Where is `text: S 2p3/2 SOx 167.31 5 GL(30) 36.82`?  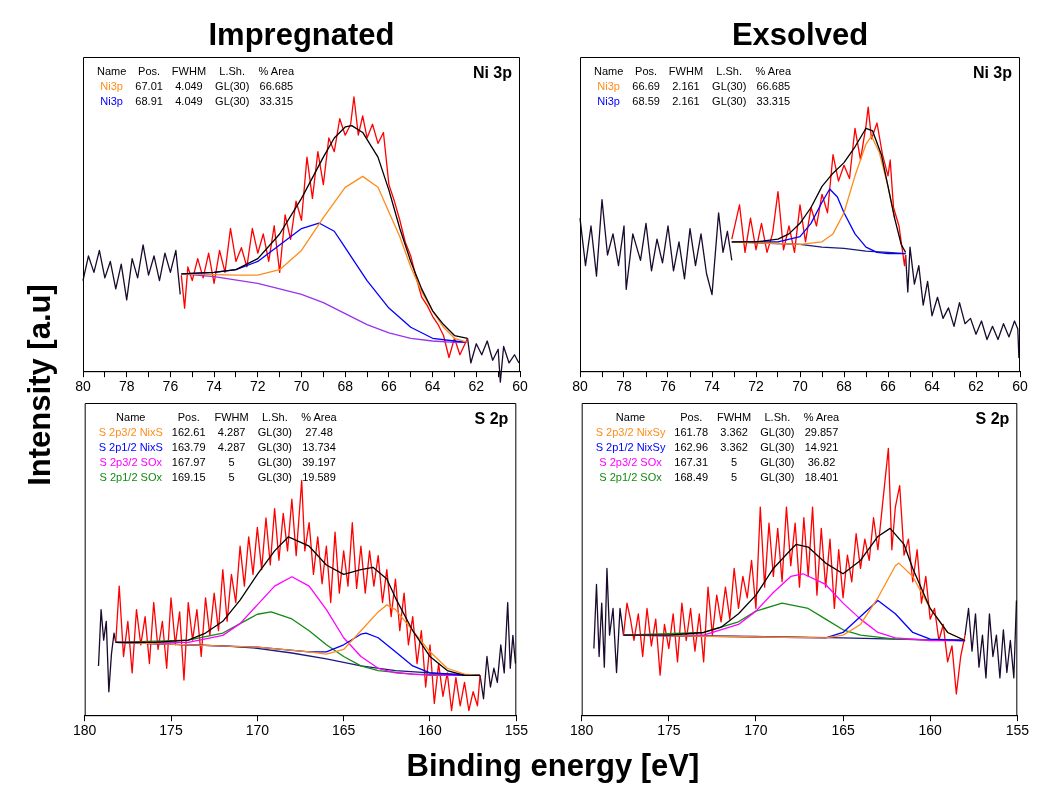 text: S 2p3/2 SOx 167.31 5 GL(30) 36.82 is located at coordinates (717, 462).